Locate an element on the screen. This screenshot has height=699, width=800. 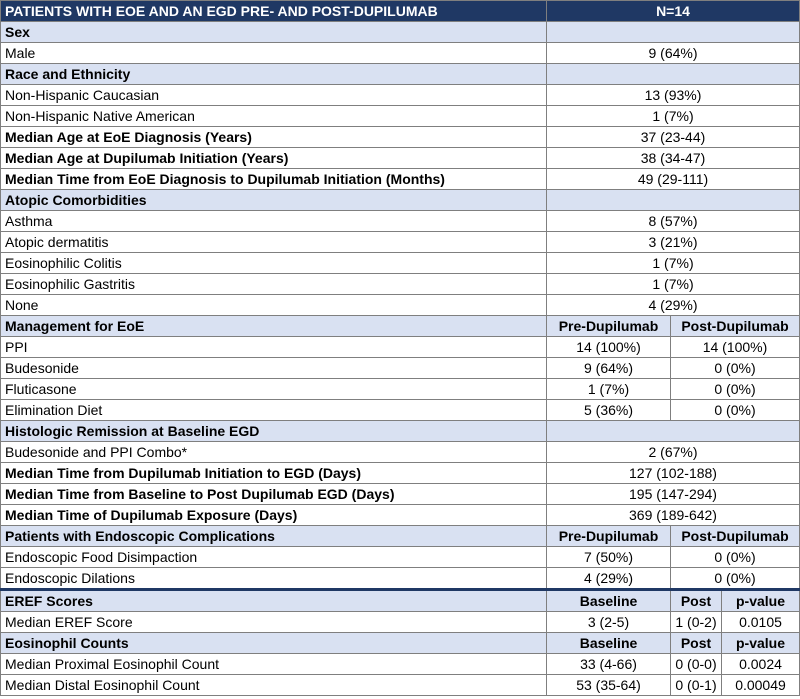
table-row: Budesonide and PPI Combo* 2 (67%) is located at coordinates (400, 452).